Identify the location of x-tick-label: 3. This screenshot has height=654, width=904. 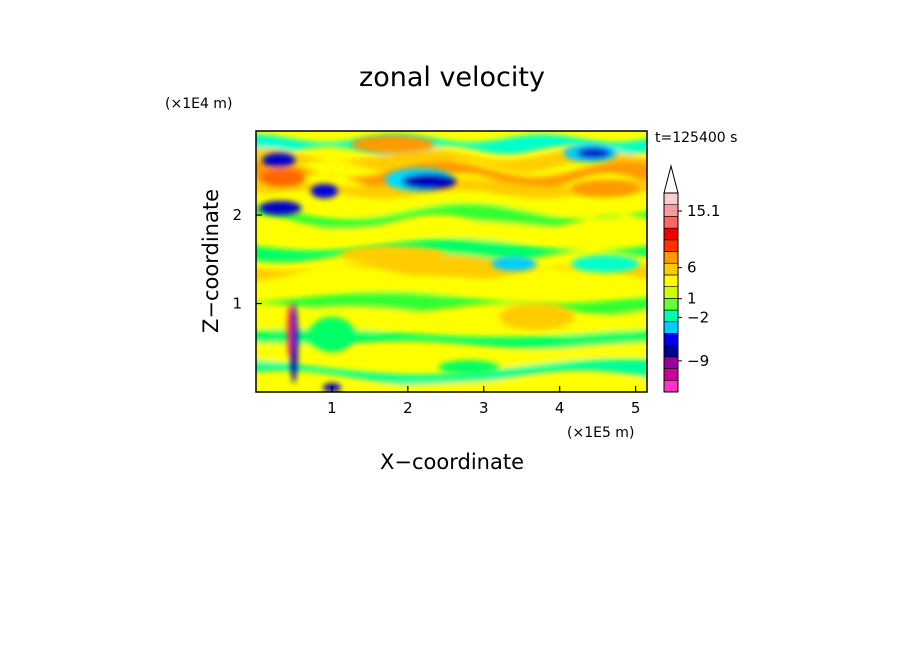
(484, 408).